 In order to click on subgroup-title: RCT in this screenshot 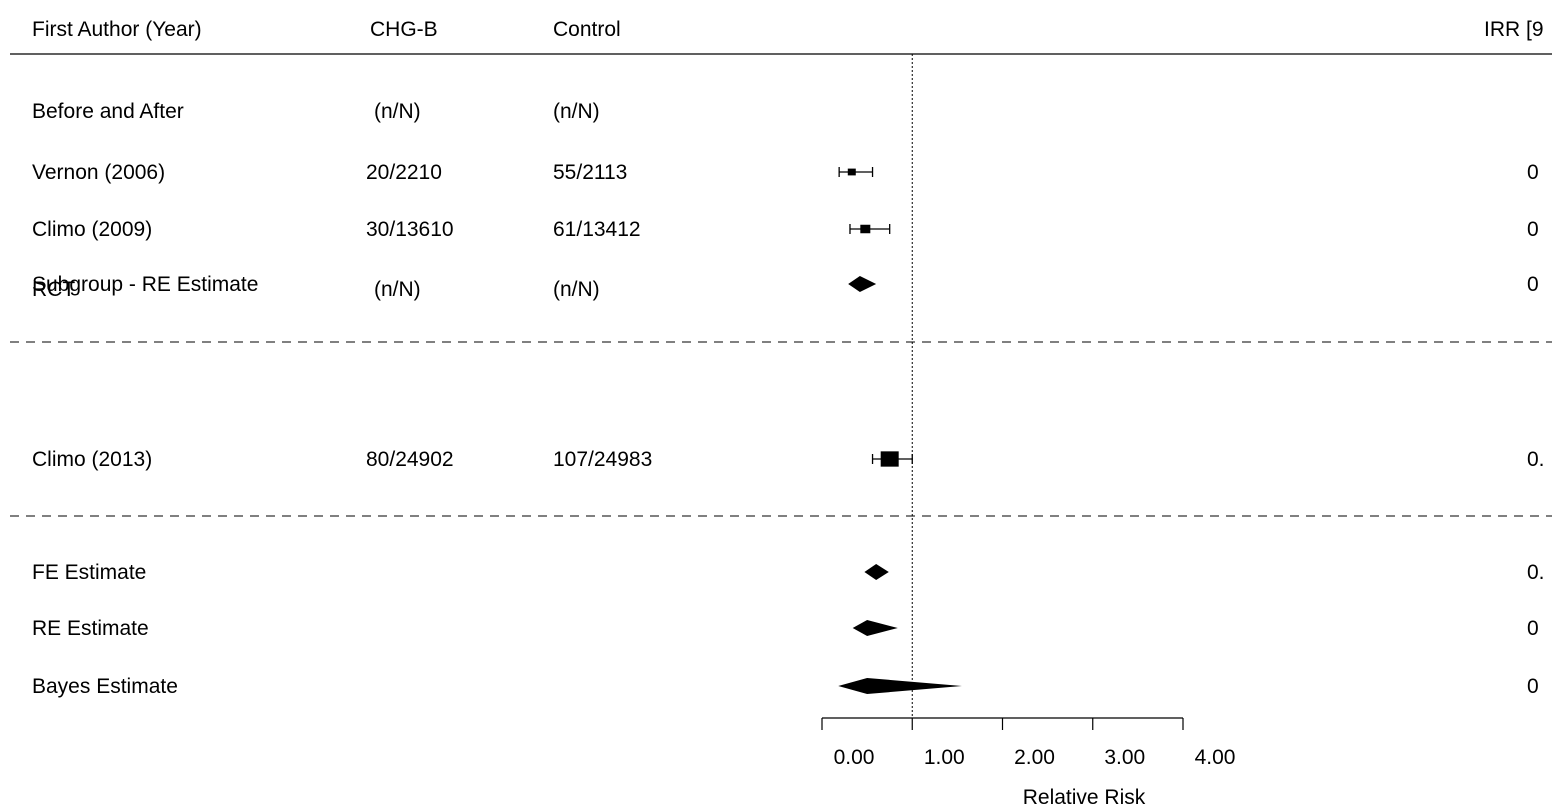, I will do `click(53, 289)`.